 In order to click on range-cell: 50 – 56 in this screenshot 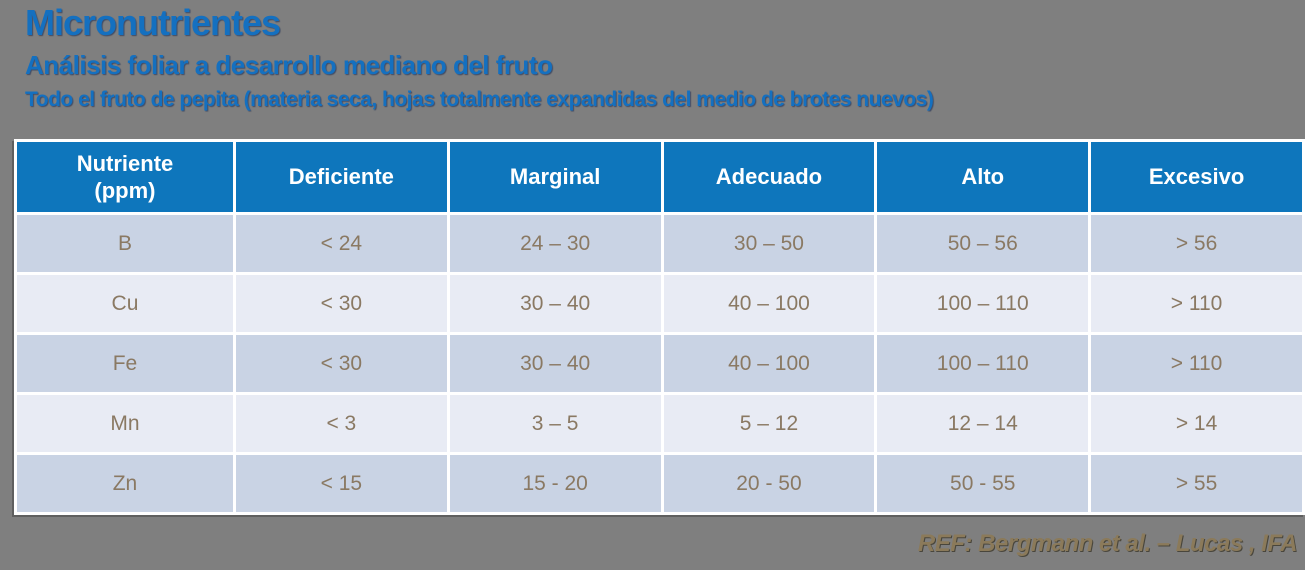, I will do `click(983, 243)`.